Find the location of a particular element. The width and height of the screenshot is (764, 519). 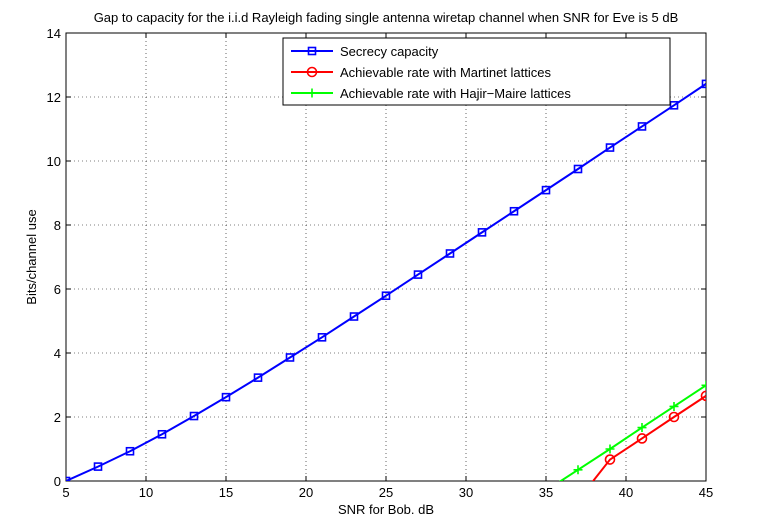

y-tick-label: 12 is located at coordinates (54, 97).